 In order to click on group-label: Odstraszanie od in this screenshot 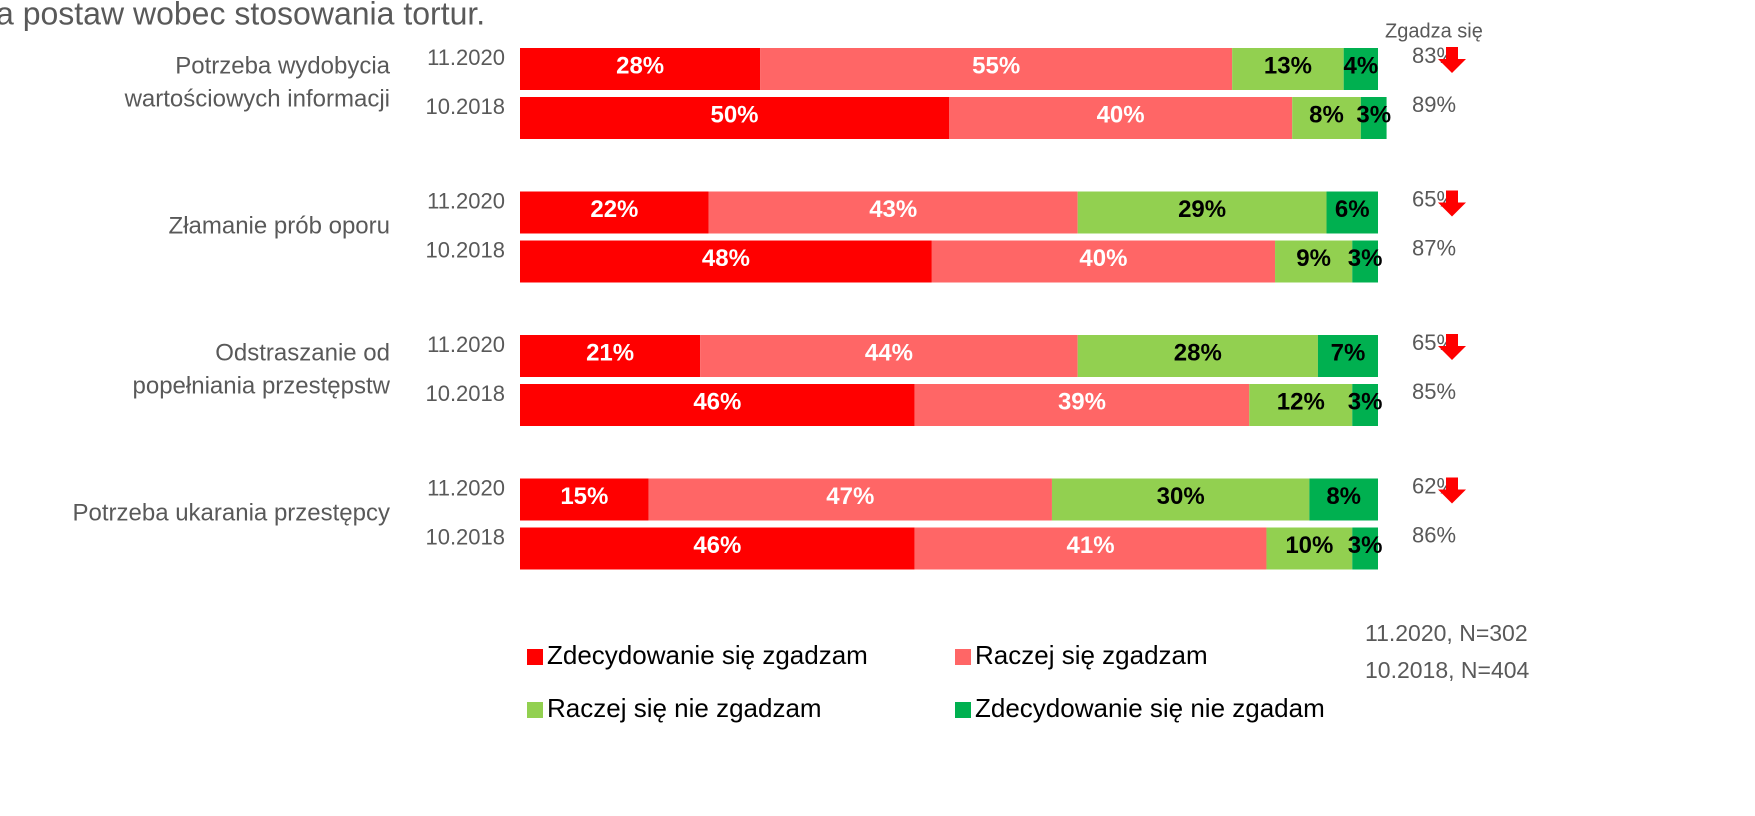, I will do `click(302, 352)`.